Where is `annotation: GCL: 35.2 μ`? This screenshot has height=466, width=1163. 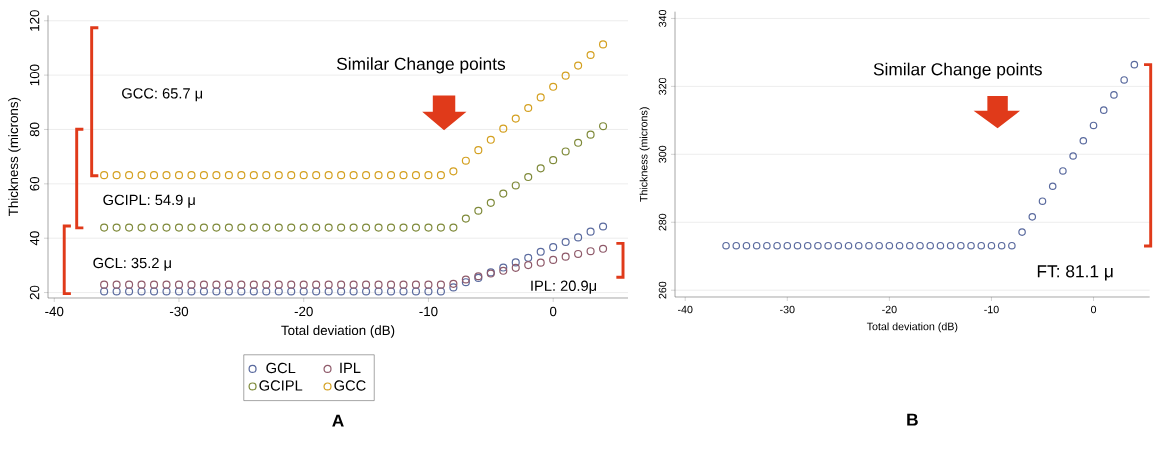 annotation: GCL: 35.2 μ is located at coordinates (132, 264).